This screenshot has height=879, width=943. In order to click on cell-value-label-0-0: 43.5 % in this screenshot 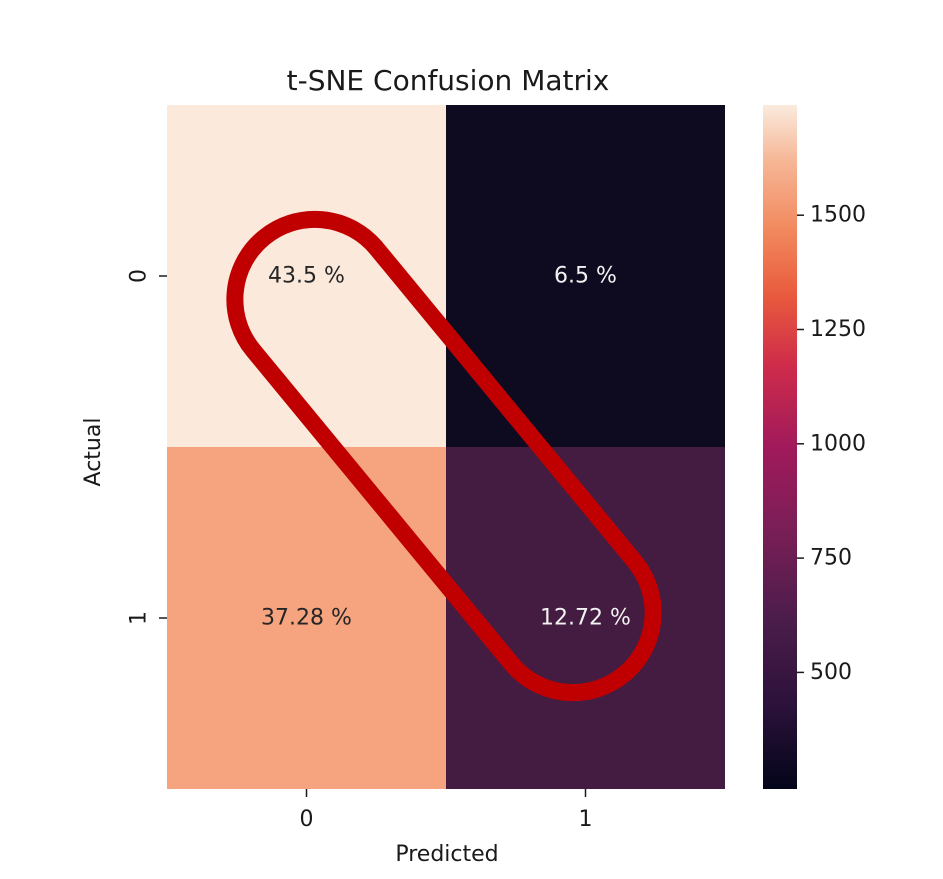, I will do `click(306, 276)`.